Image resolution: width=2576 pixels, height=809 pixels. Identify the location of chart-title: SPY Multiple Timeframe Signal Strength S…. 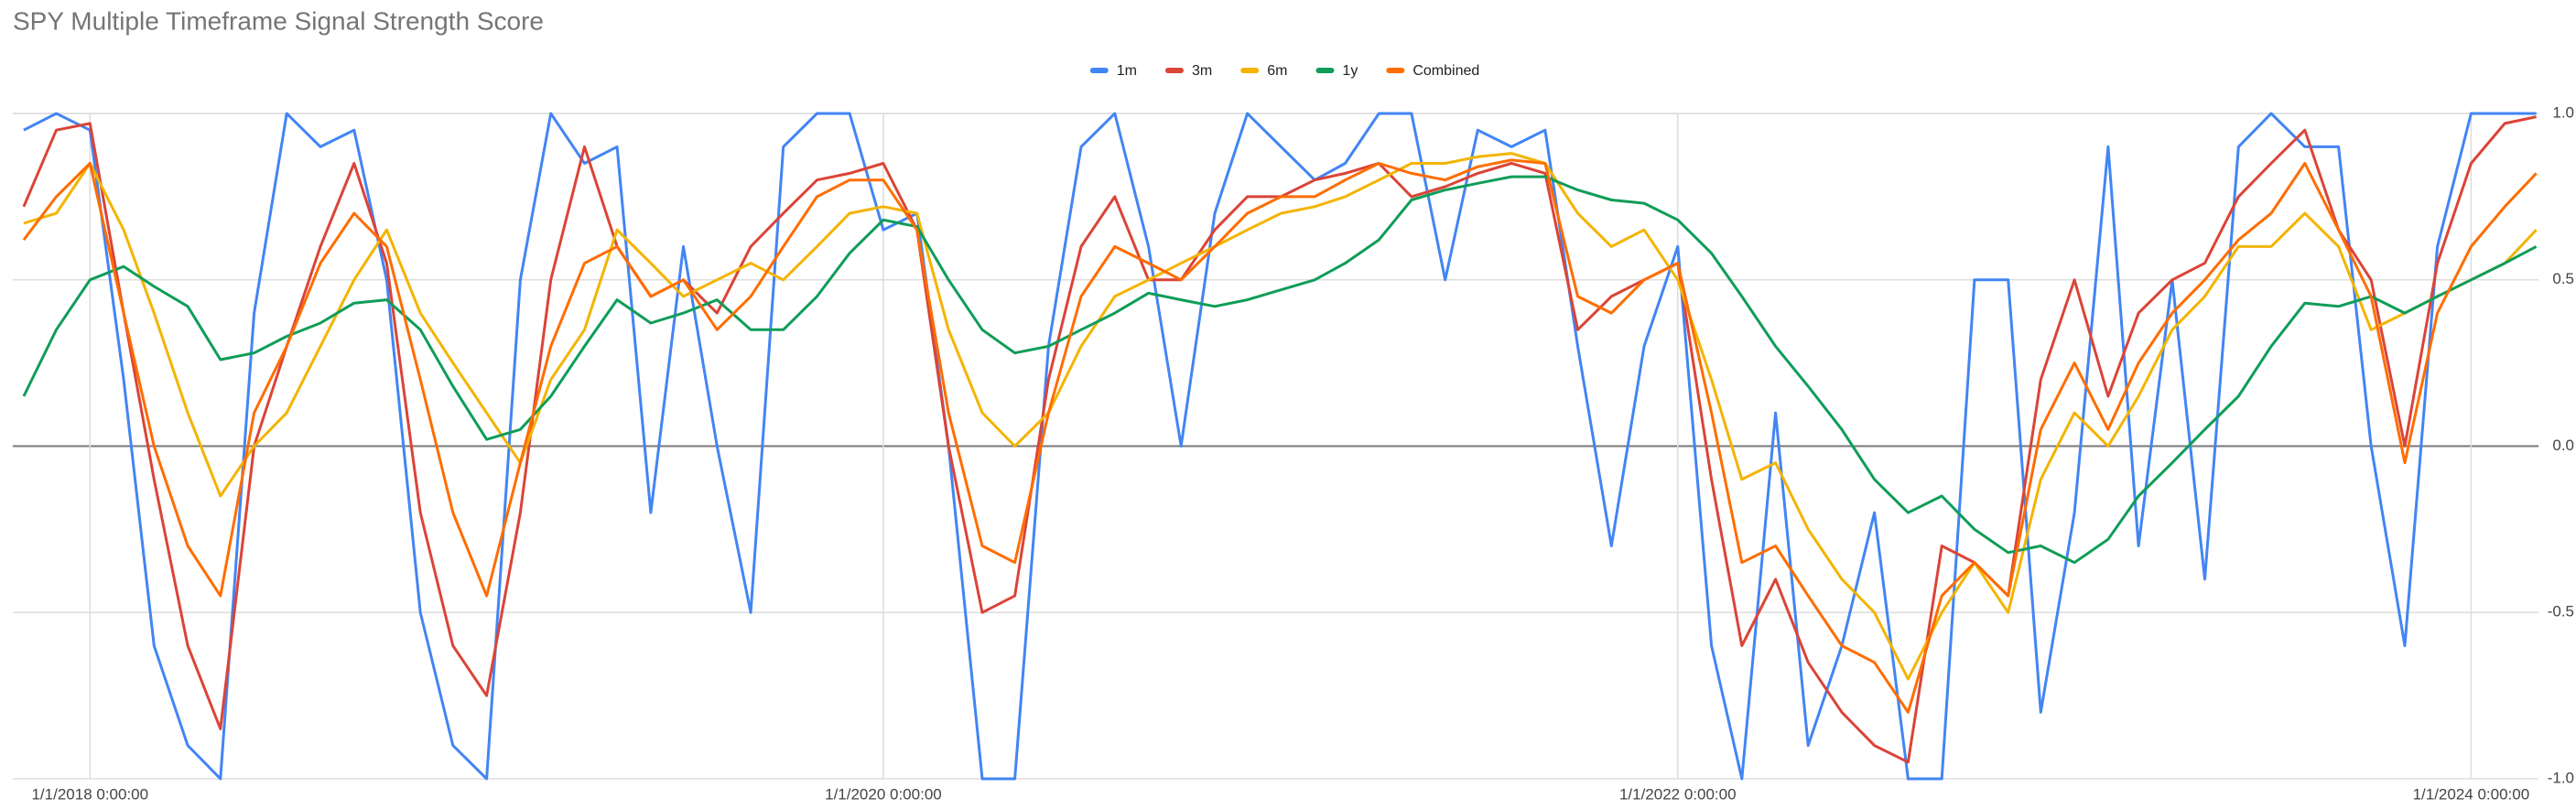
(278, 20).